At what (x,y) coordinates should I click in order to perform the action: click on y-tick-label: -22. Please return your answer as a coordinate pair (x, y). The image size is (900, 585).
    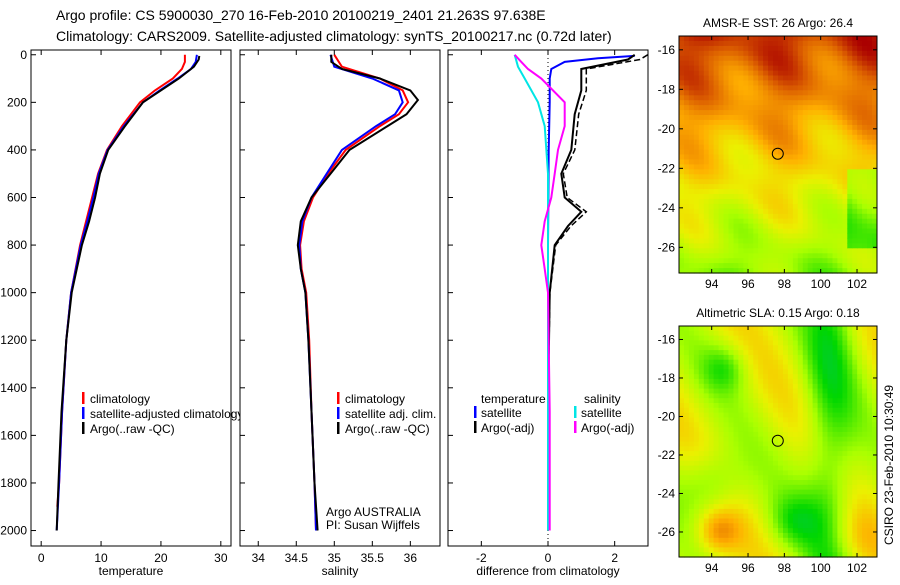
    Looking at the image, I should click on (667, 455).